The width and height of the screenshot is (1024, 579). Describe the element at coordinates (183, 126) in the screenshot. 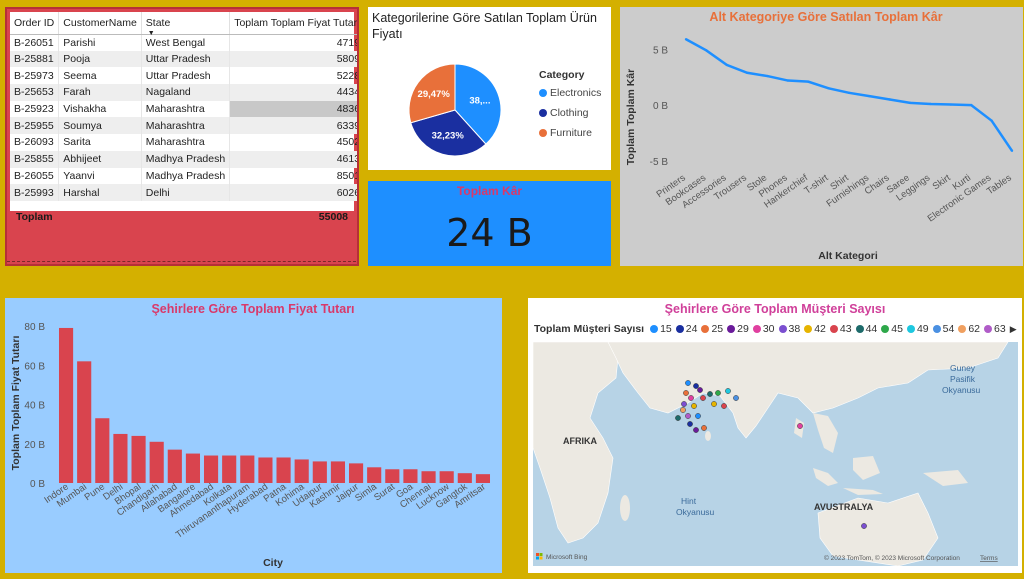

I see `table-row: B-25955 Soumya Maharashtra 6339` at that location.